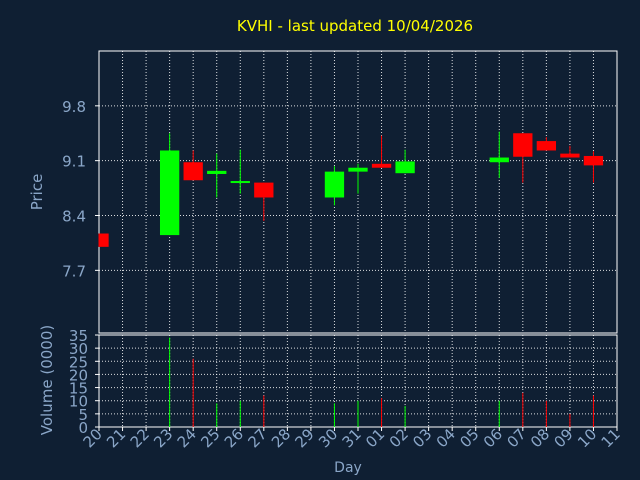 Image resolution: width=640 pixels, height=480 pixels. I want to click on y-axis-label: Price, so click(37, 192).